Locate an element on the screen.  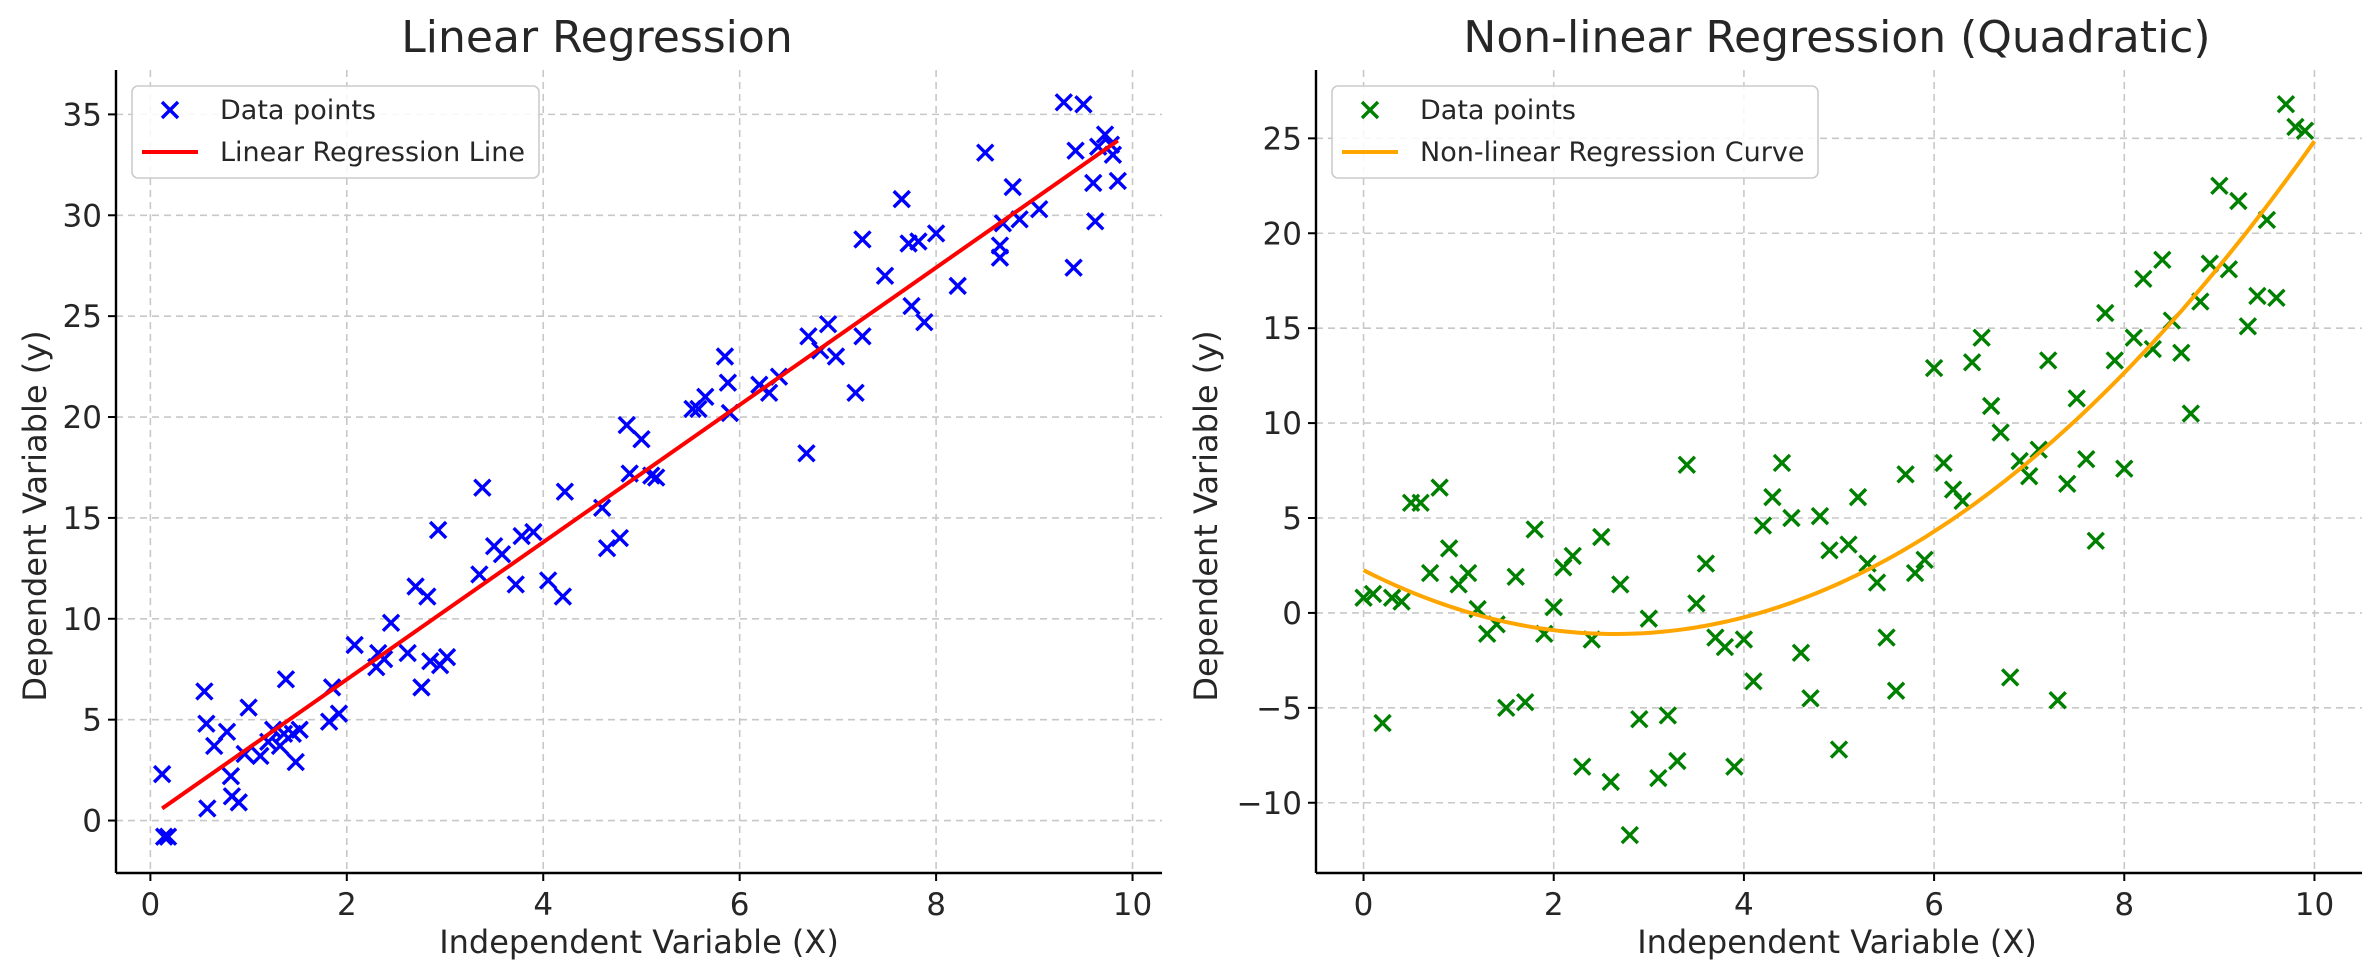
legend-item: Linear Regression Line is located at coordinates (333, 152).